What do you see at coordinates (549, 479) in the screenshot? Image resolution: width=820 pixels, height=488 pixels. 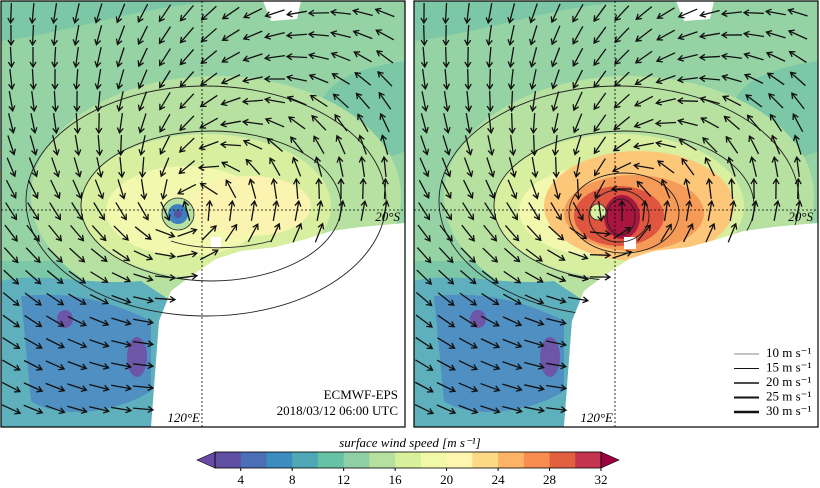 I see `colorbar-tick-label: 28` at bounding box center [549, 479].